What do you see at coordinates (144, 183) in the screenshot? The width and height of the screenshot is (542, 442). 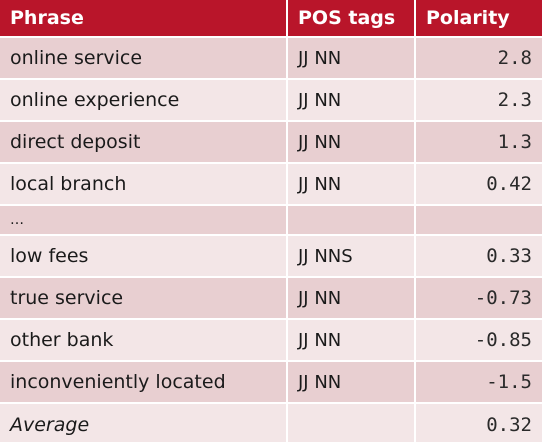 I see `phrase-cell: local branch` at bounding box center [144, 183].